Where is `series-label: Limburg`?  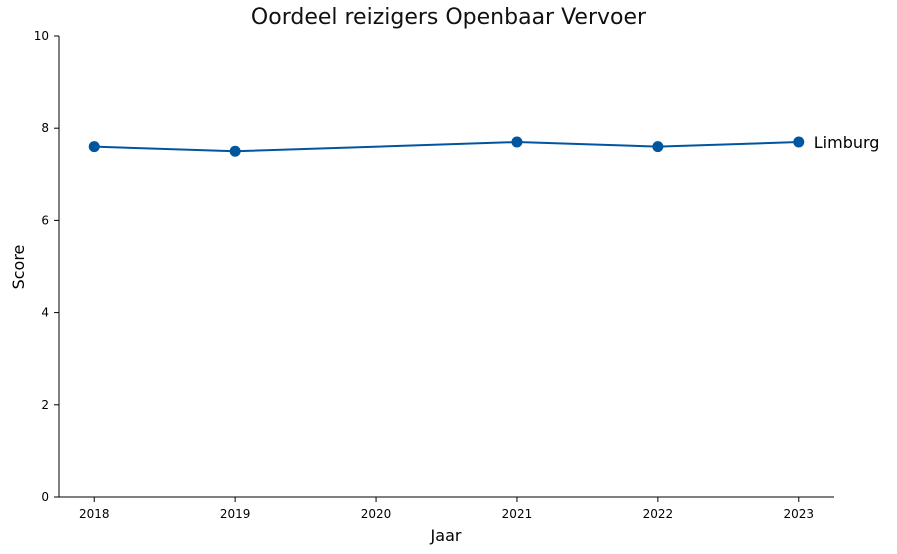 series-label: Limburg is located at coordinates (847, 142).